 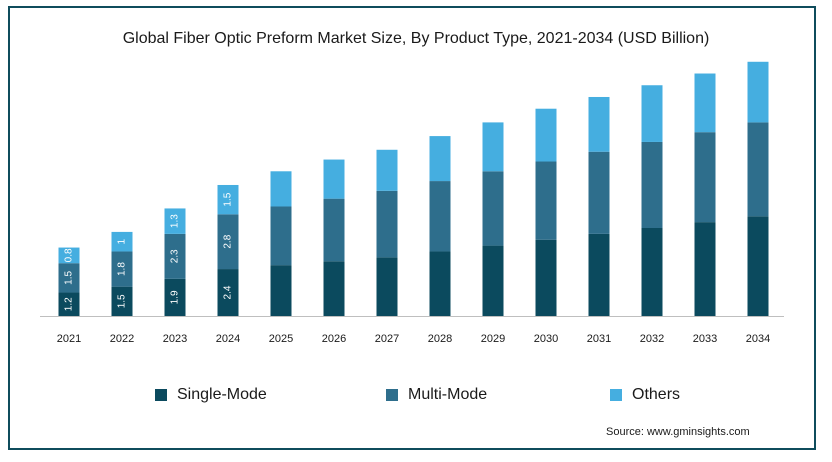 I want to click on bar-others-2032, so click(x=652, y=113).